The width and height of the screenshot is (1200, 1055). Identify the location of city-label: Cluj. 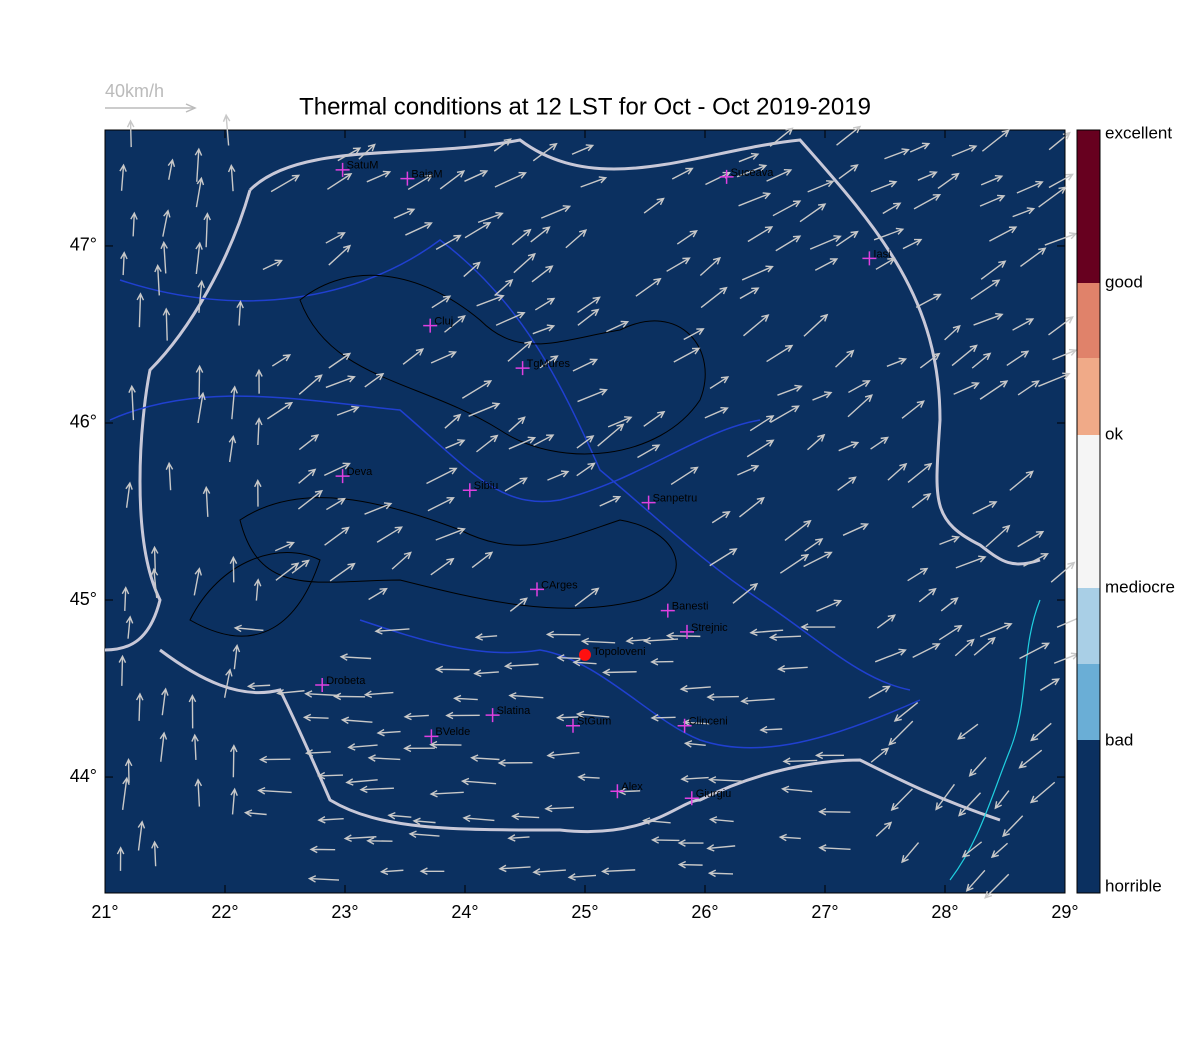
(443, 322).